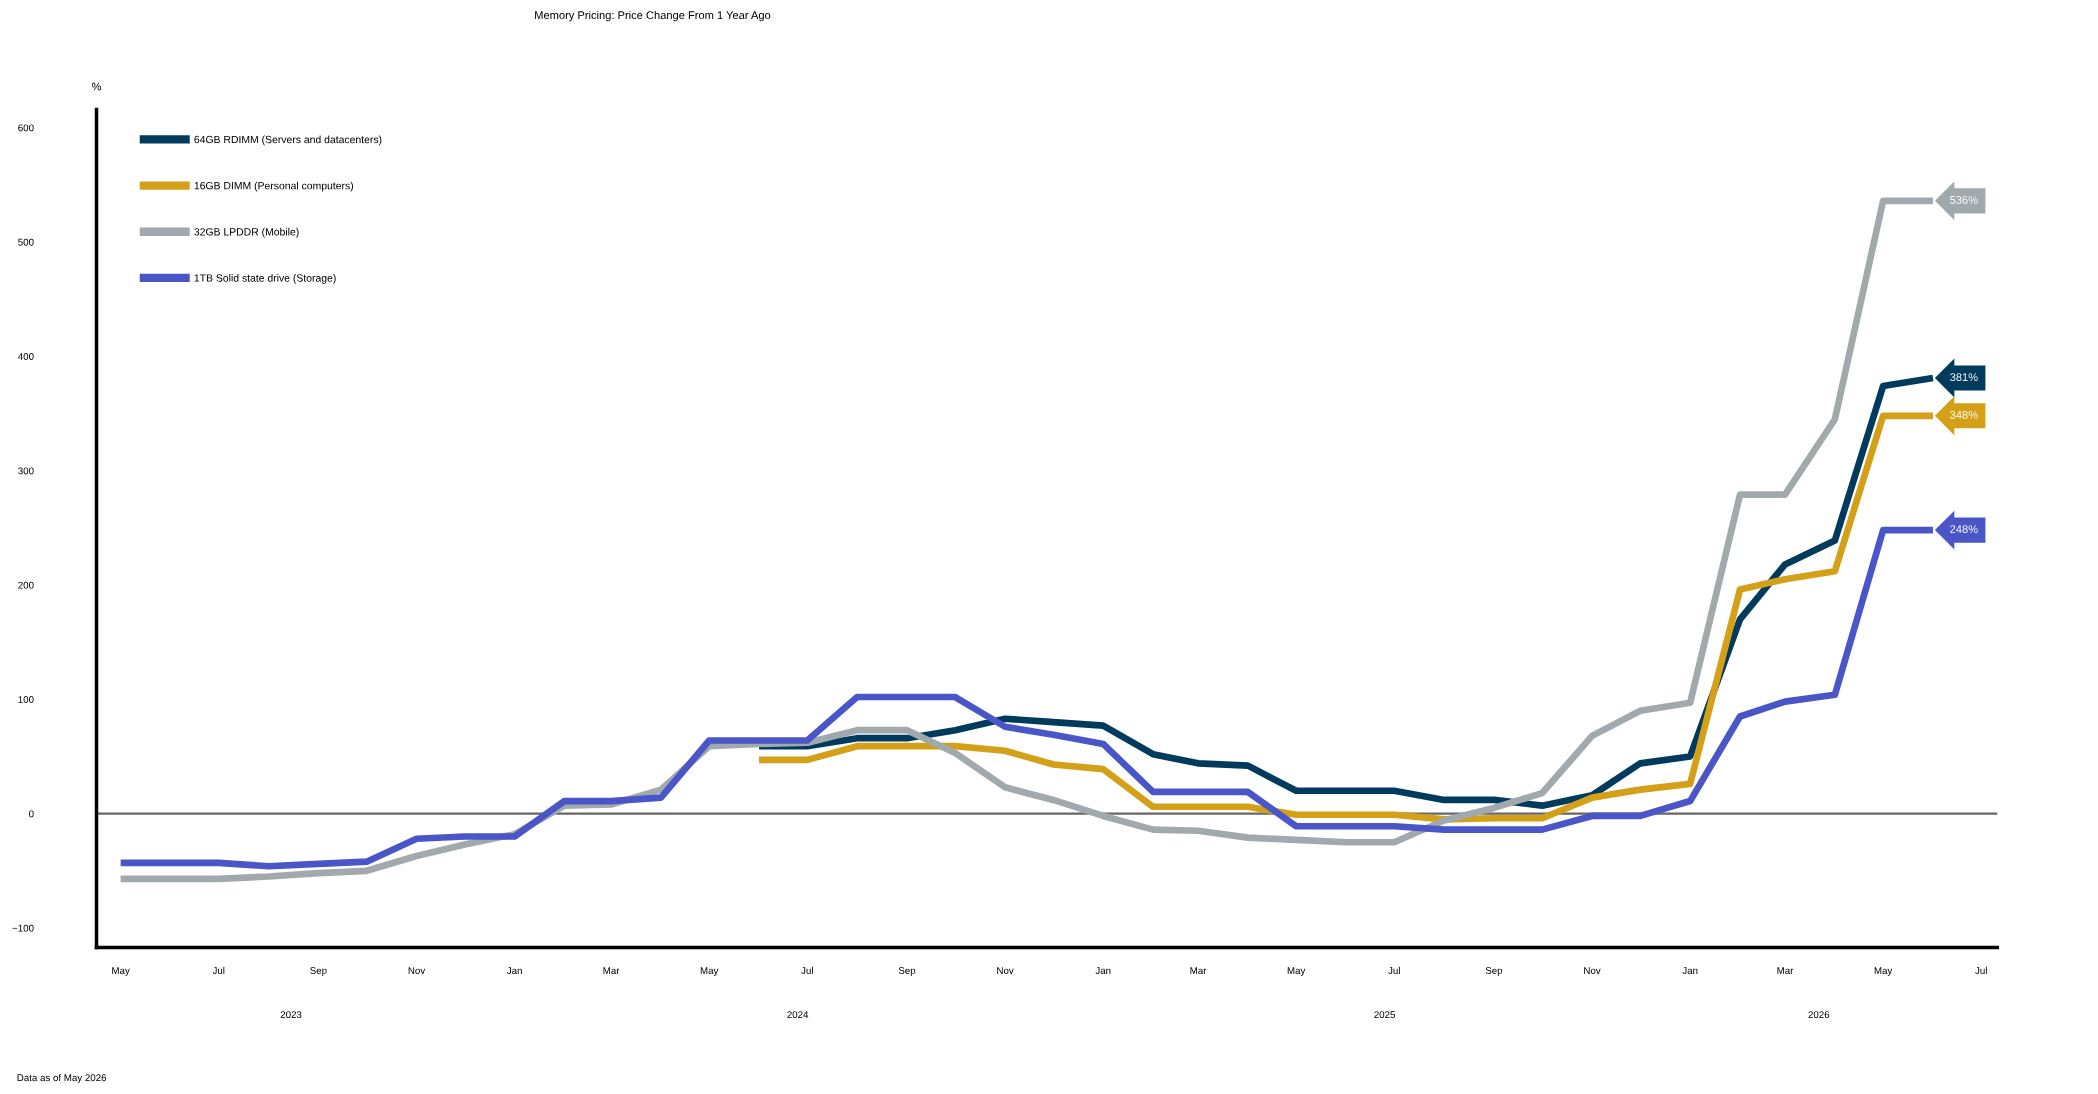  What do you see at coordinates (1964, 414) in the screenshot?
I see `data-label: 348%` at bounding box center [1964, 414].